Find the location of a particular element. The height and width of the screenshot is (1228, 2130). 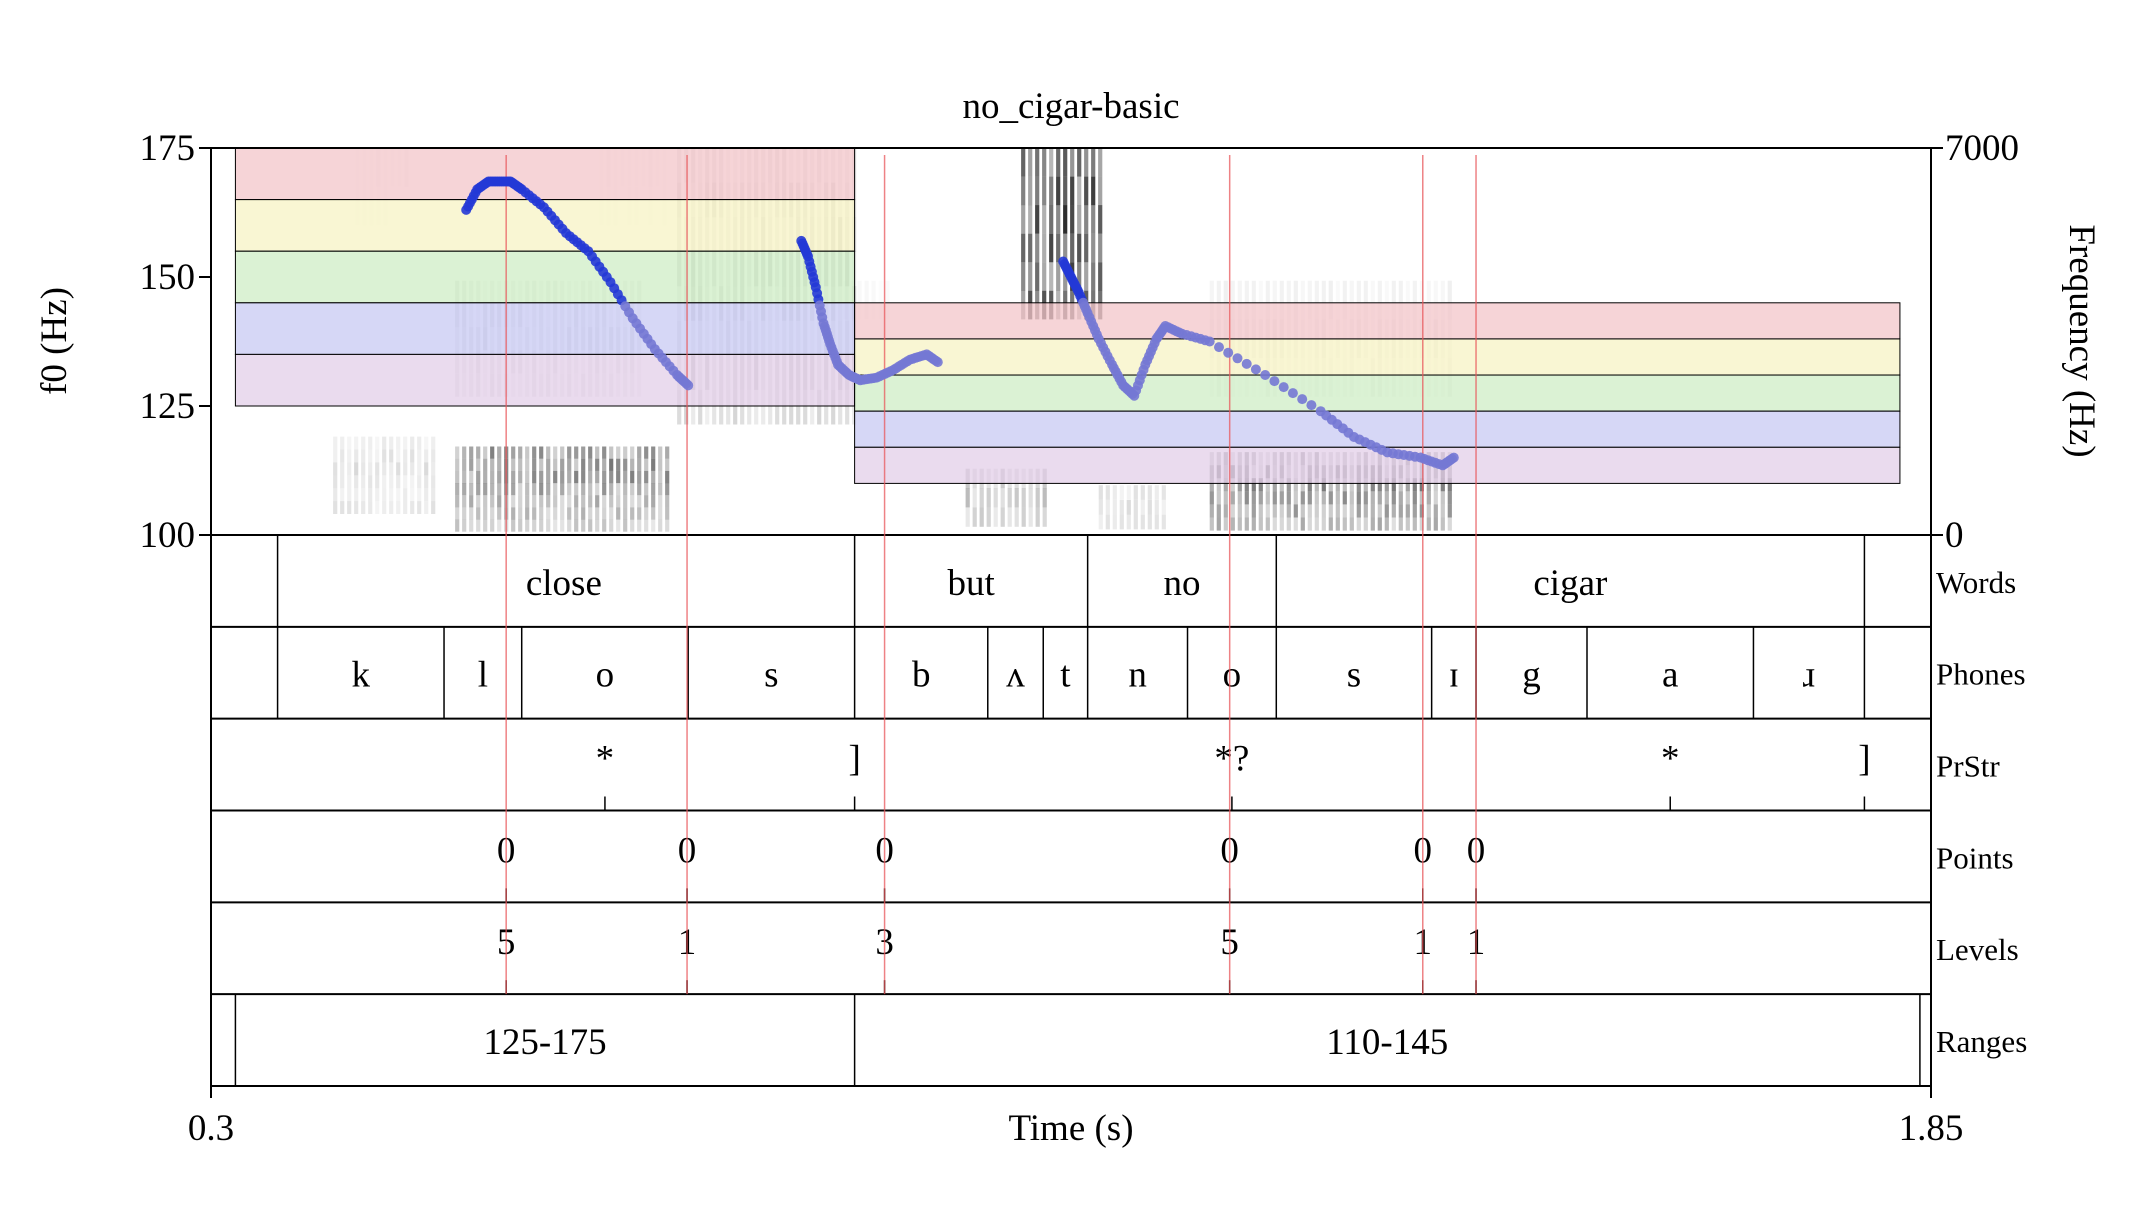

chart-title: no_cigar-basic is located at coordinates (1070, 106).